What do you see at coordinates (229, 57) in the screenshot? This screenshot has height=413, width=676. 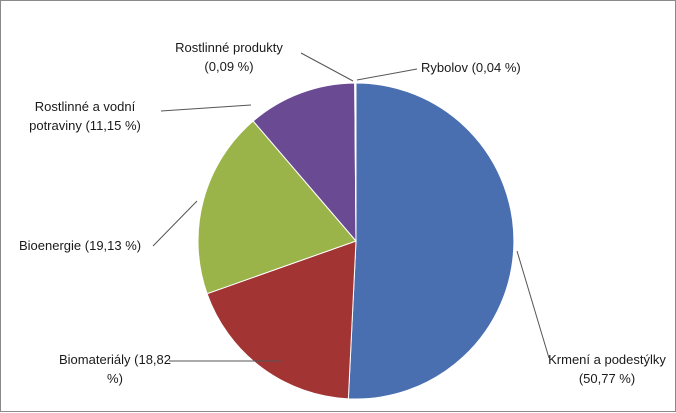 I see `slice-label-5: Rostlinné produkty (0,09 %)` at bounding box center [229, 57].